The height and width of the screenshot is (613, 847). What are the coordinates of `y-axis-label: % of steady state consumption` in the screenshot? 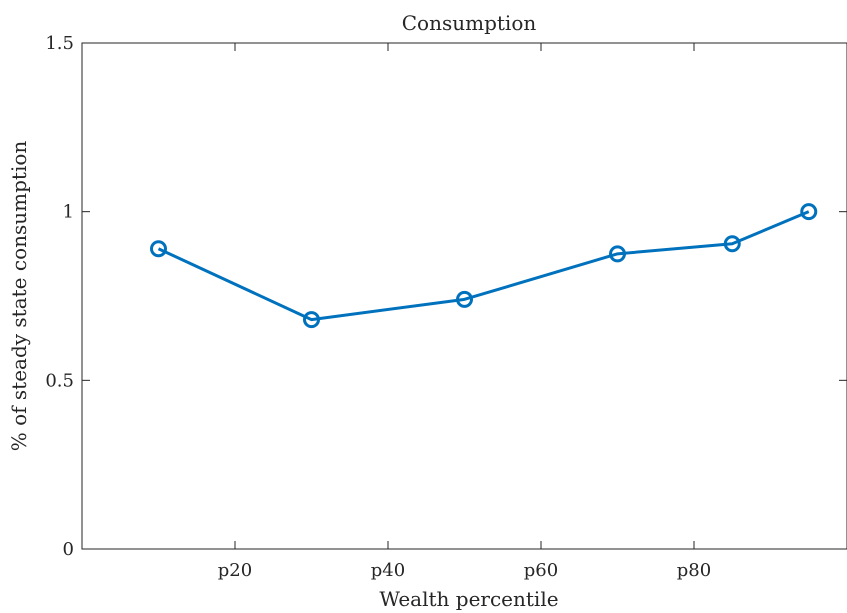 It's located at (19, 296).